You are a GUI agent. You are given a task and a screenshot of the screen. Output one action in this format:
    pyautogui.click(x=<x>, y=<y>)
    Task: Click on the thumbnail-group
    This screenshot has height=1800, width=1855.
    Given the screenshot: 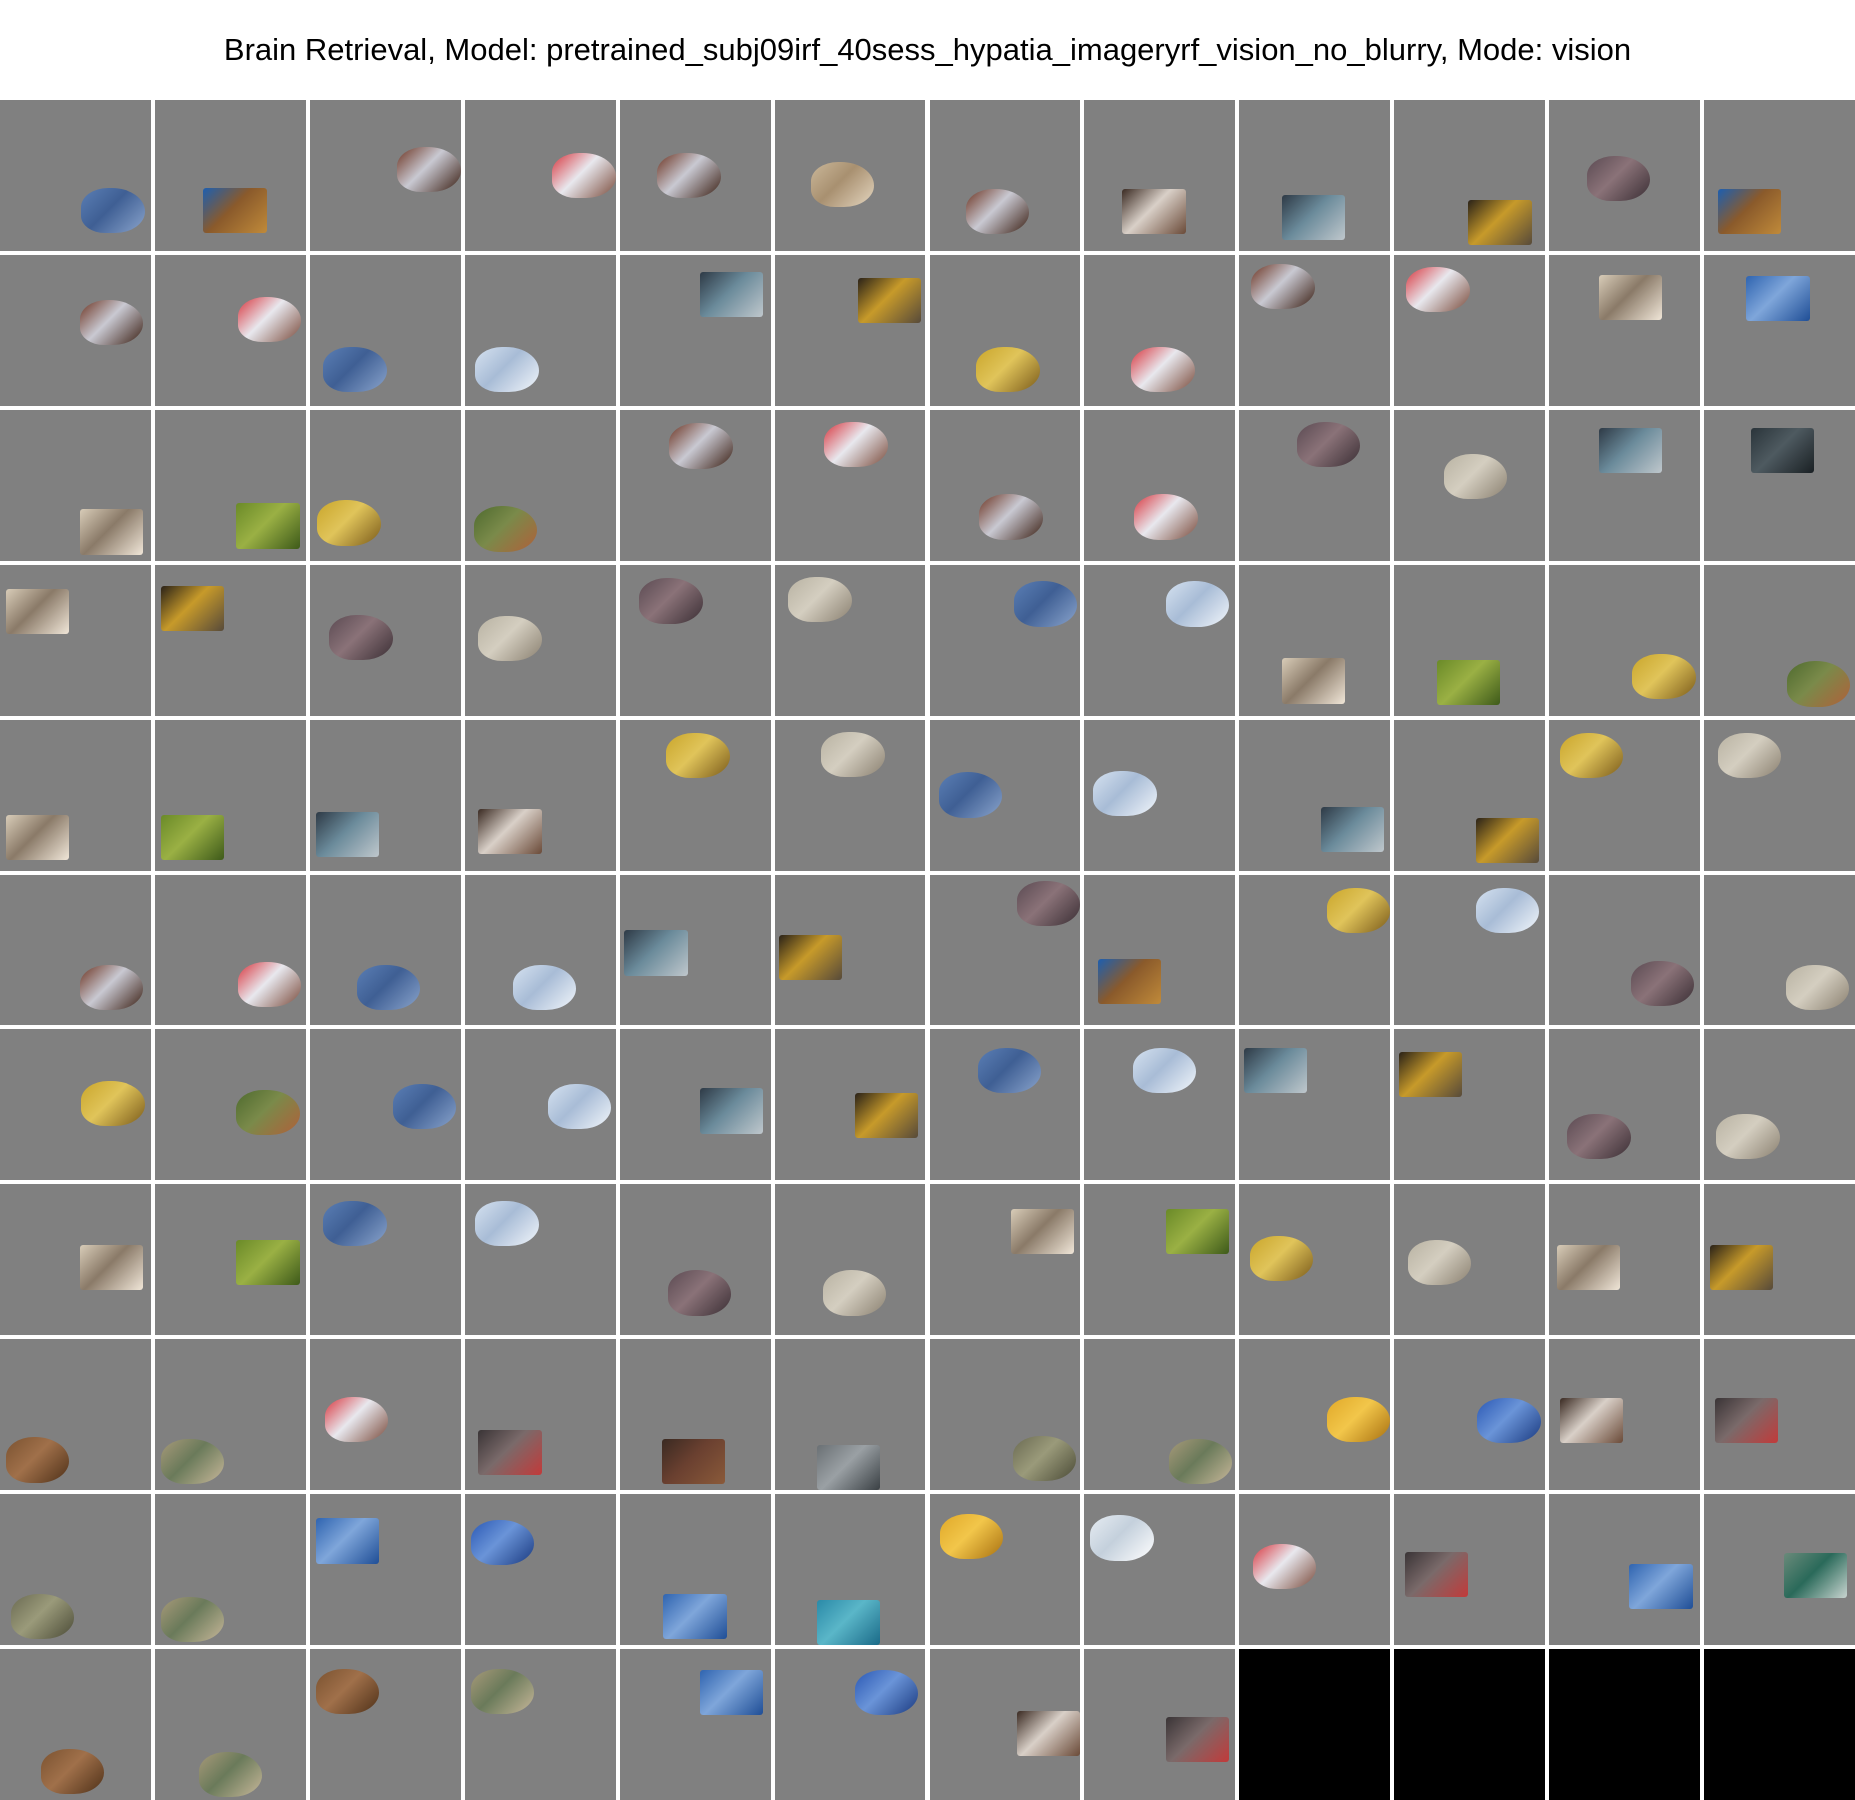 What is the action you would take?
    pyautogui.click(x=1746, y=1421)
    